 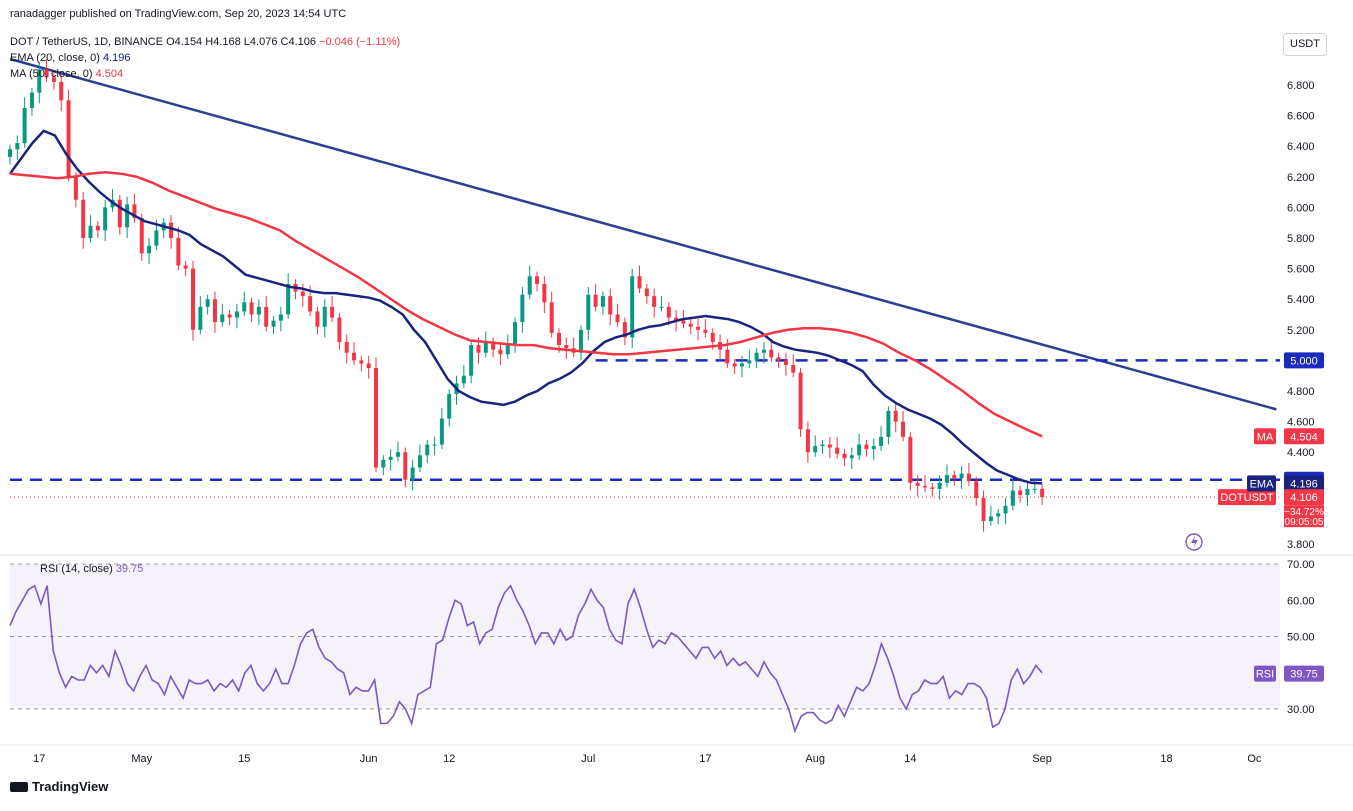 I want to click on price-tick-label: 6.600, so click(x=1301, y=117).